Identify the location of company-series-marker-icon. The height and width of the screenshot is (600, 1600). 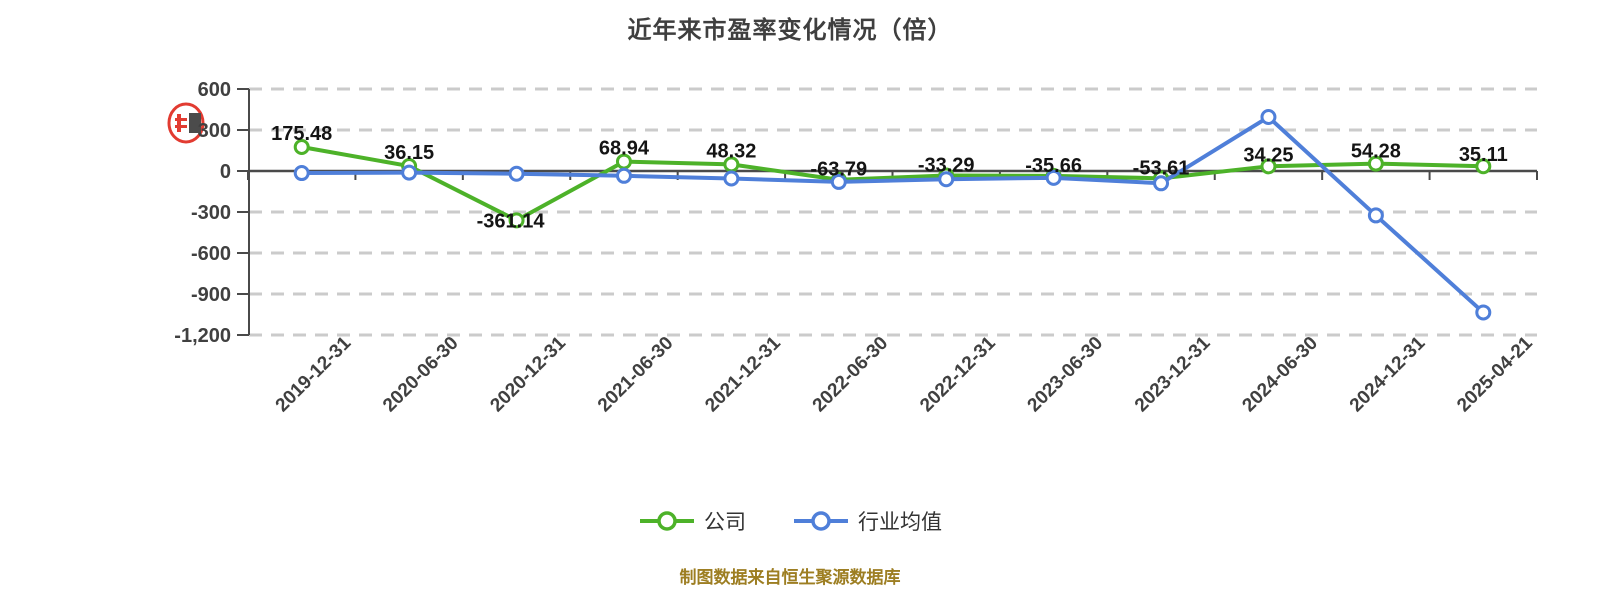
(667, 521).